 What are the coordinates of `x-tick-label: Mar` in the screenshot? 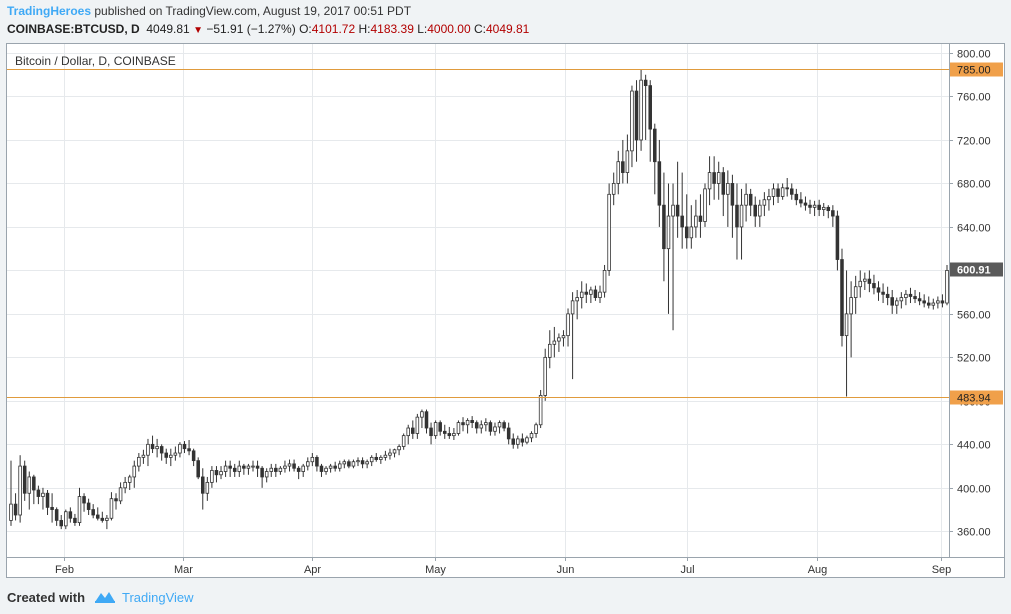 It's located at (183, 570).